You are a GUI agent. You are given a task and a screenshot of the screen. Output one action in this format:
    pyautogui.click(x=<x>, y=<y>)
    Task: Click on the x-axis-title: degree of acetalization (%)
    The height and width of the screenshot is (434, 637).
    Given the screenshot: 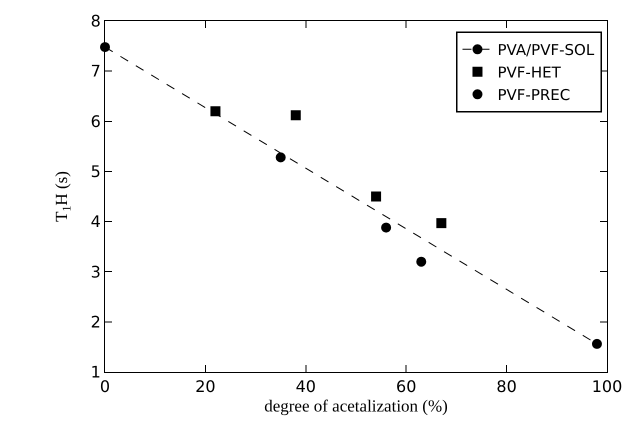 What is the action you would take?
    pyautogui.click(x=356, y=406)
    